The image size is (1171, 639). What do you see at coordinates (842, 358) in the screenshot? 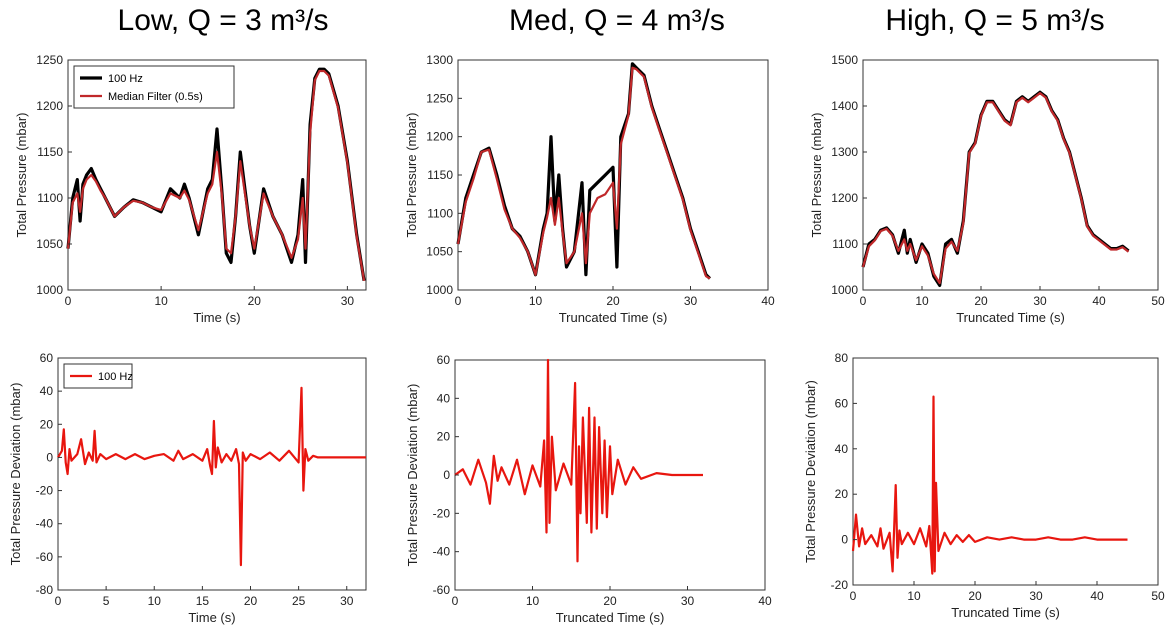
I see `y-tick-label: 80` at bounding box center [842, 358].